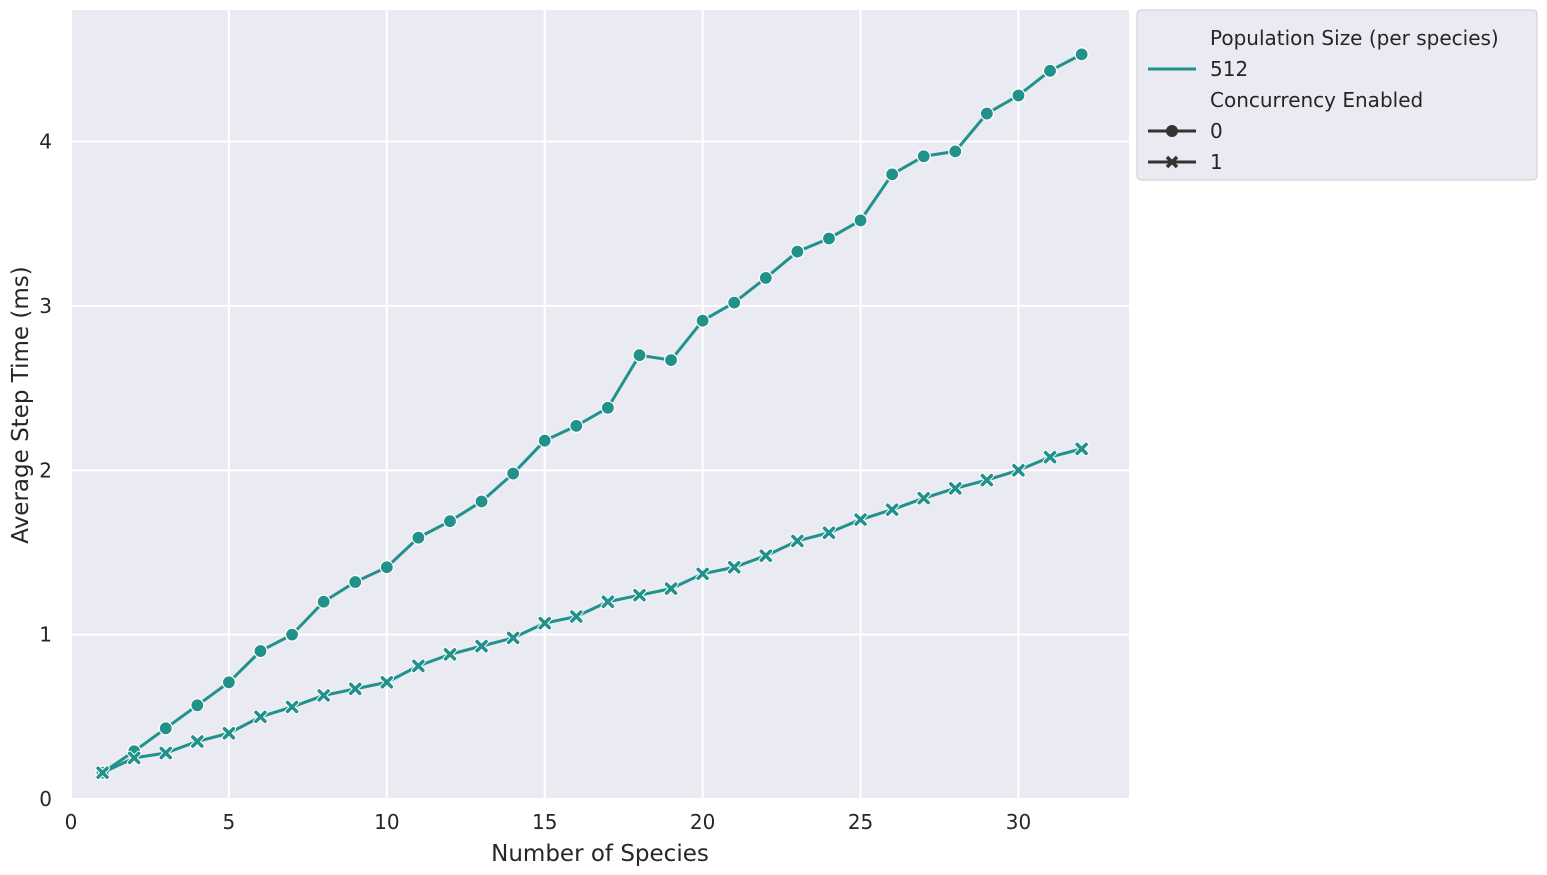 The width and height of the screenshot is (1547, 875). Describe the element at coordinates (702, 822) in the screenshot. I see `x-tick-label: 20` at that location.